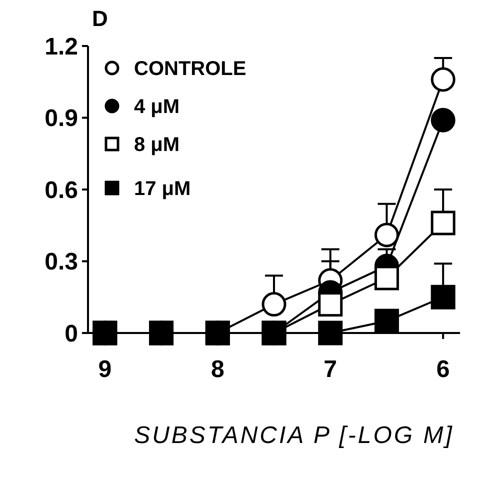 This screenshot has width=503, height=477. What do you see at coordinates (100, 18) in the screenshot?
I see `text: D` at bounding box center [100, 18].